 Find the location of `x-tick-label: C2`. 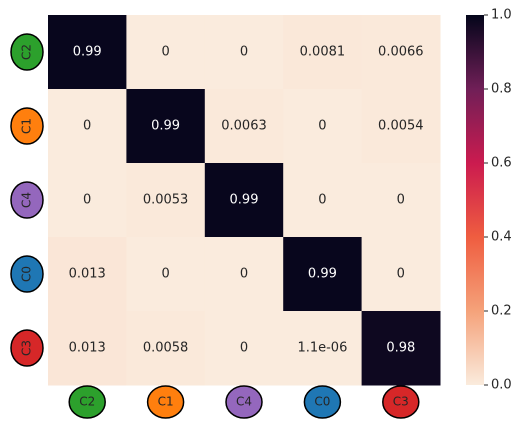

x-tick-label: C2 is located at coordinates (87, 402).